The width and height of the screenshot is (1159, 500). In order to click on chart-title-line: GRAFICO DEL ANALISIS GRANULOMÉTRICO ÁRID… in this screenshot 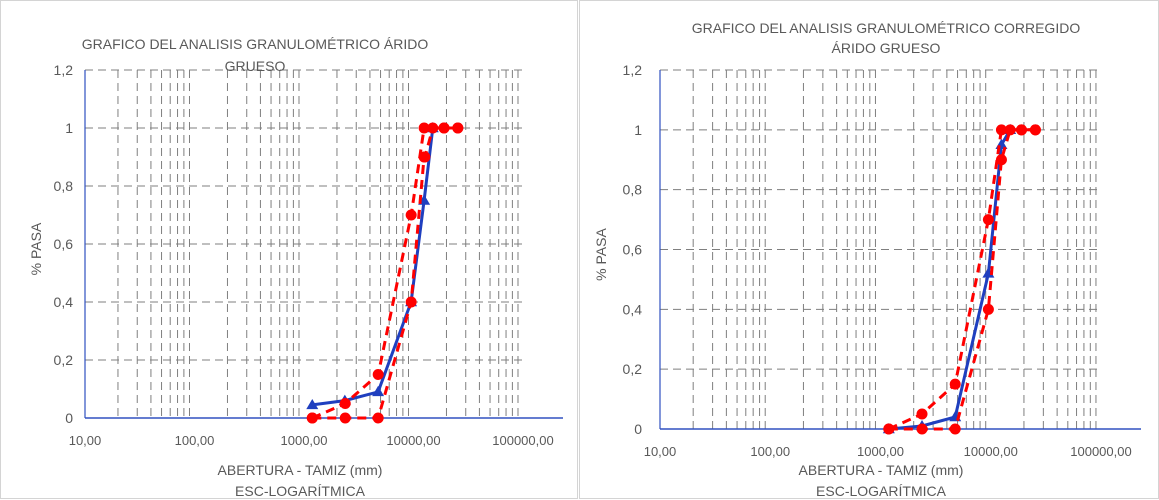, I will do `click(255, 44)`.